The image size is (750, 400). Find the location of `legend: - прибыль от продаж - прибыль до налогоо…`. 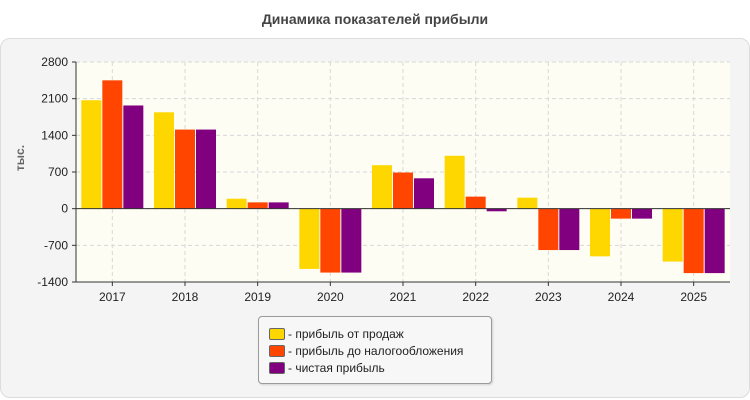

legend: - прибыль от продаж - прибыль до налогоо… is located at coordinates (375, 350).